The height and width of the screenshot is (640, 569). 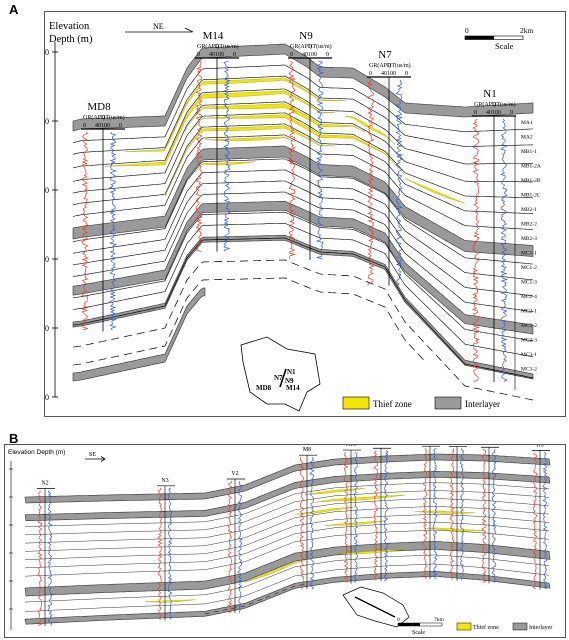 I want to click on inset-outline, so click(x=280, y=374).